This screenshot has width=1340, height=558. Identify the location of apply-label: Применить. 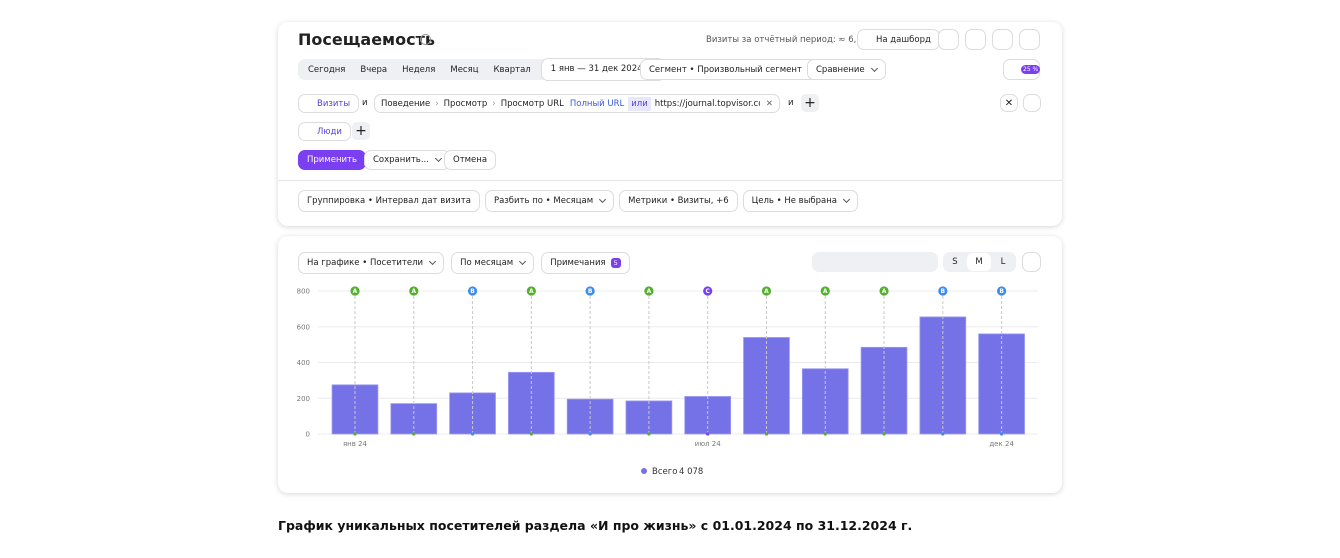
(332, 160).